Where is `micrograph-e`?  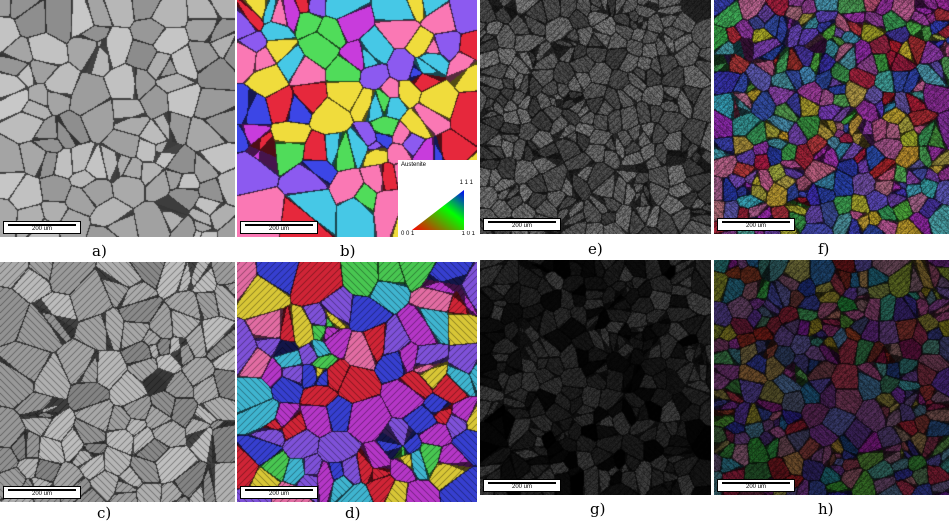
micrograph-e is located at coordinates (595, 117).